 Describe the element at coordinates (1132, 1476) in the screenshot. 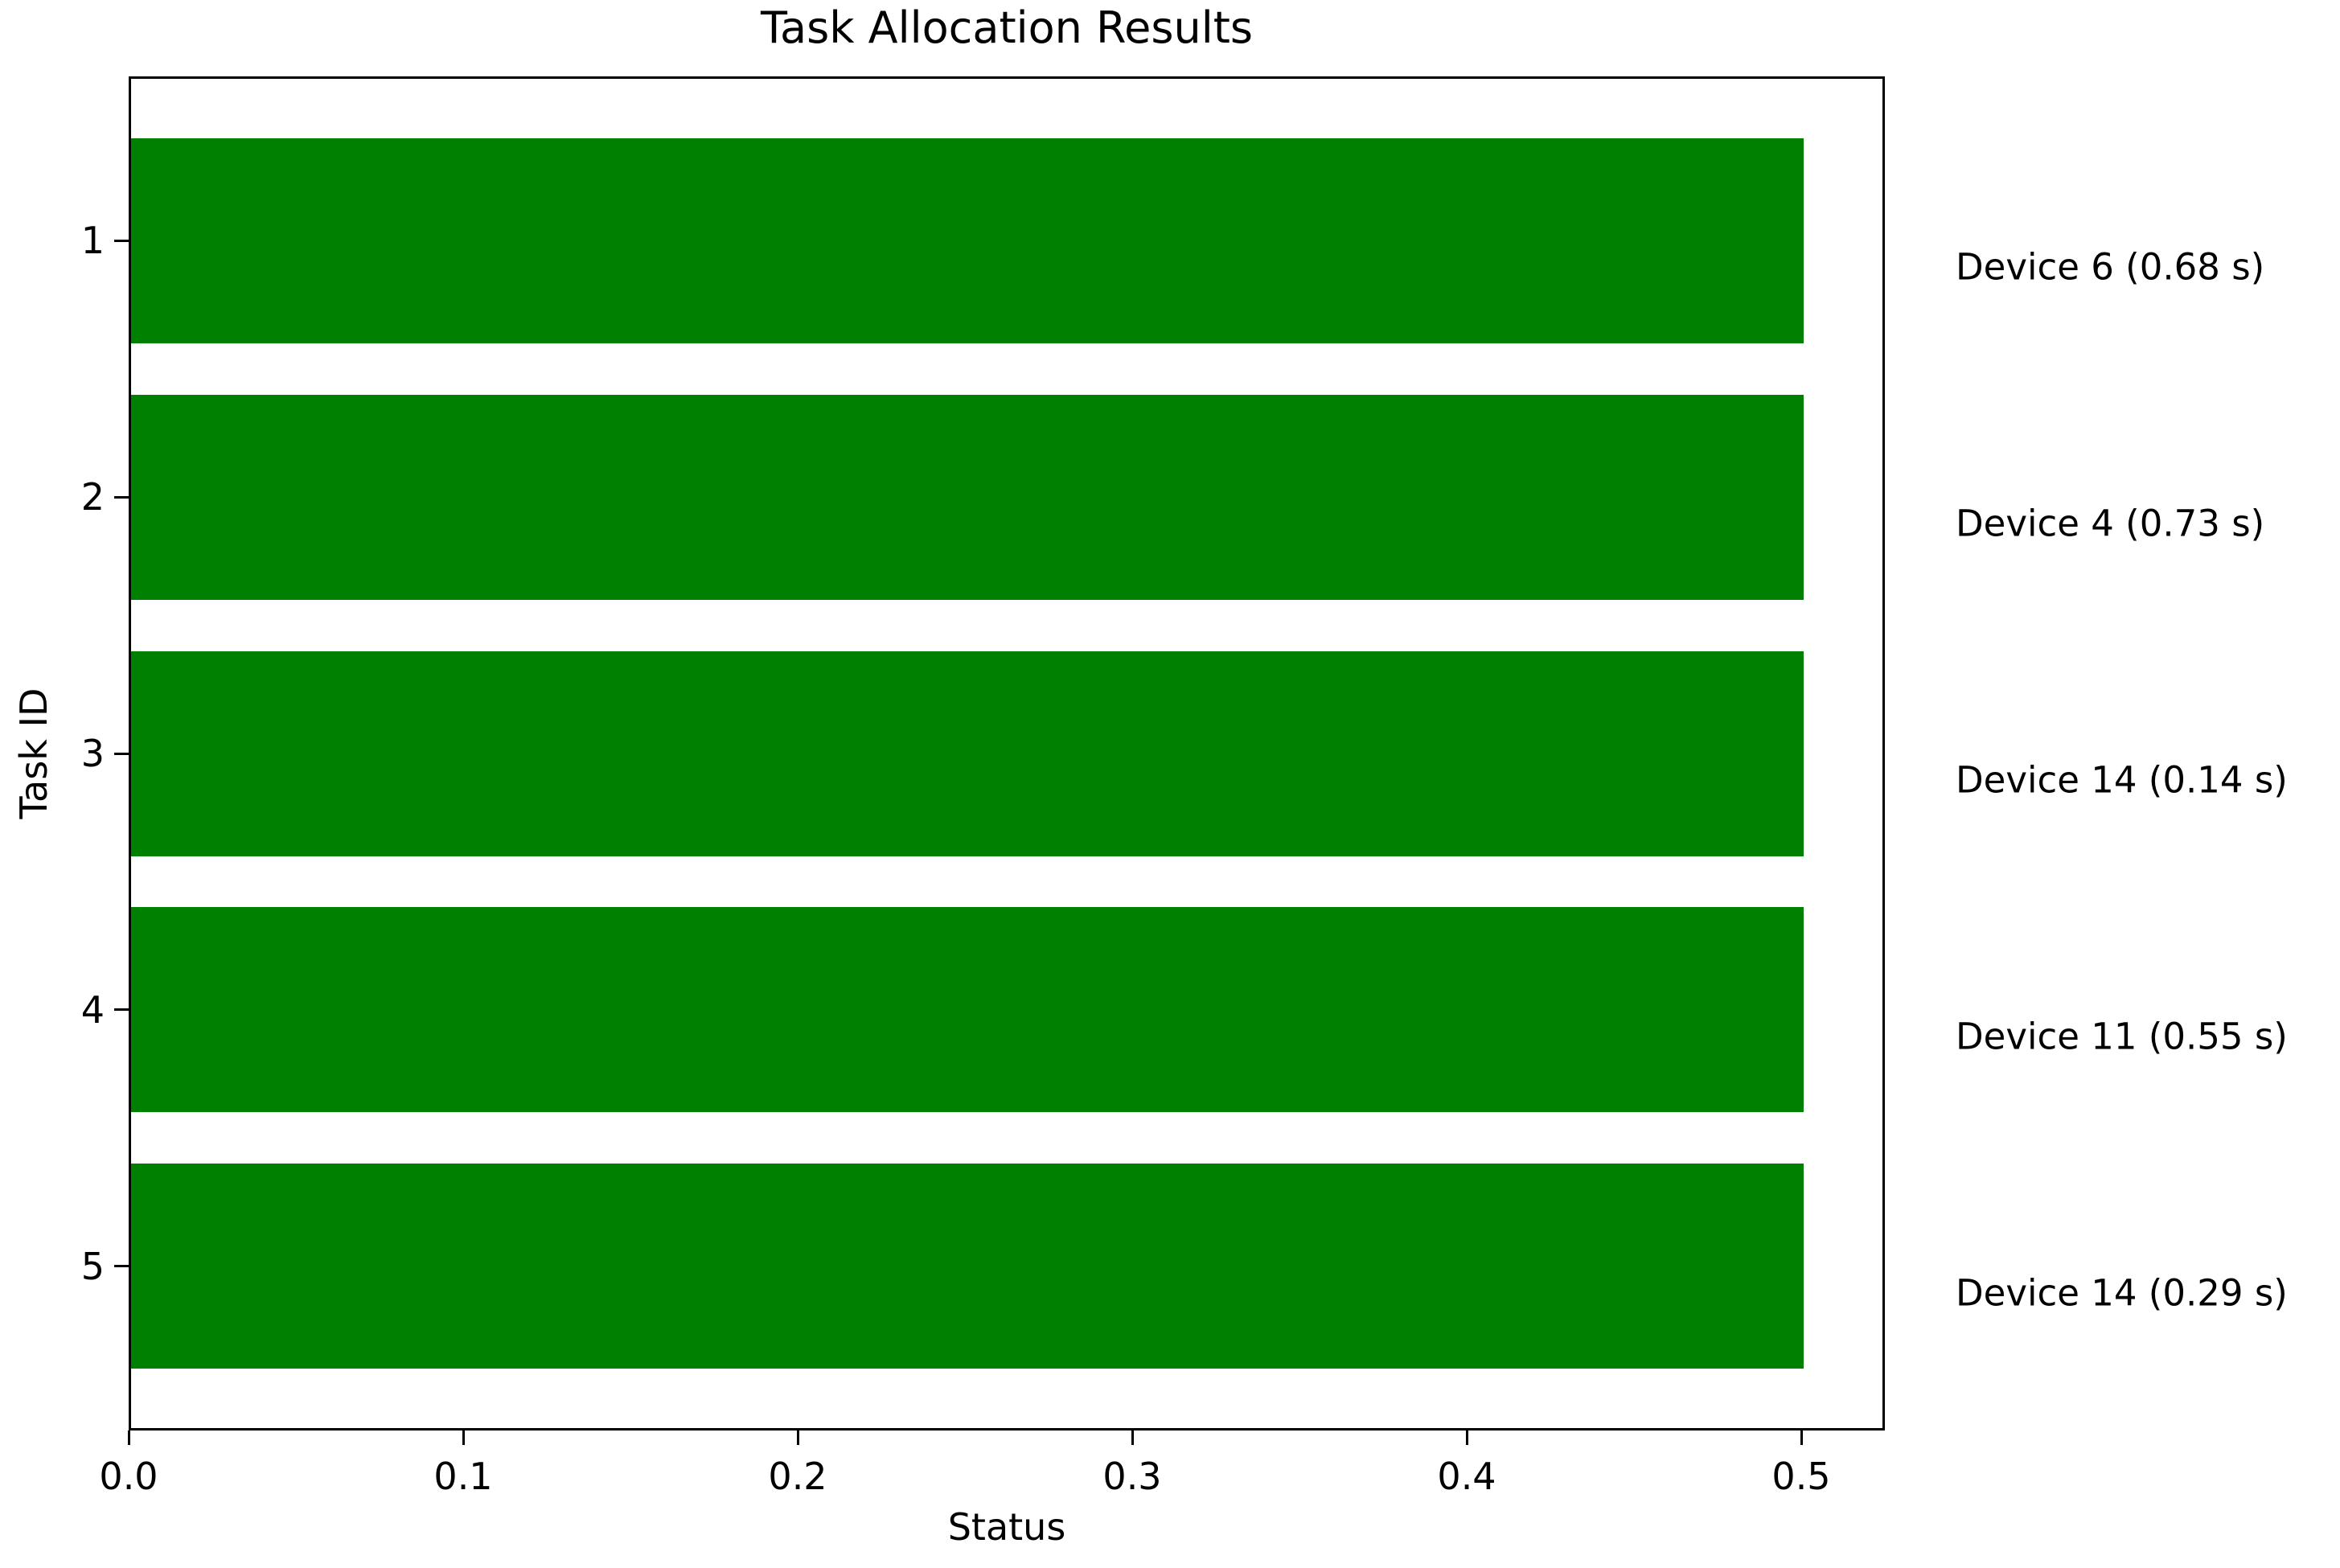

I see `x-tick-label: 0.3` at that location.